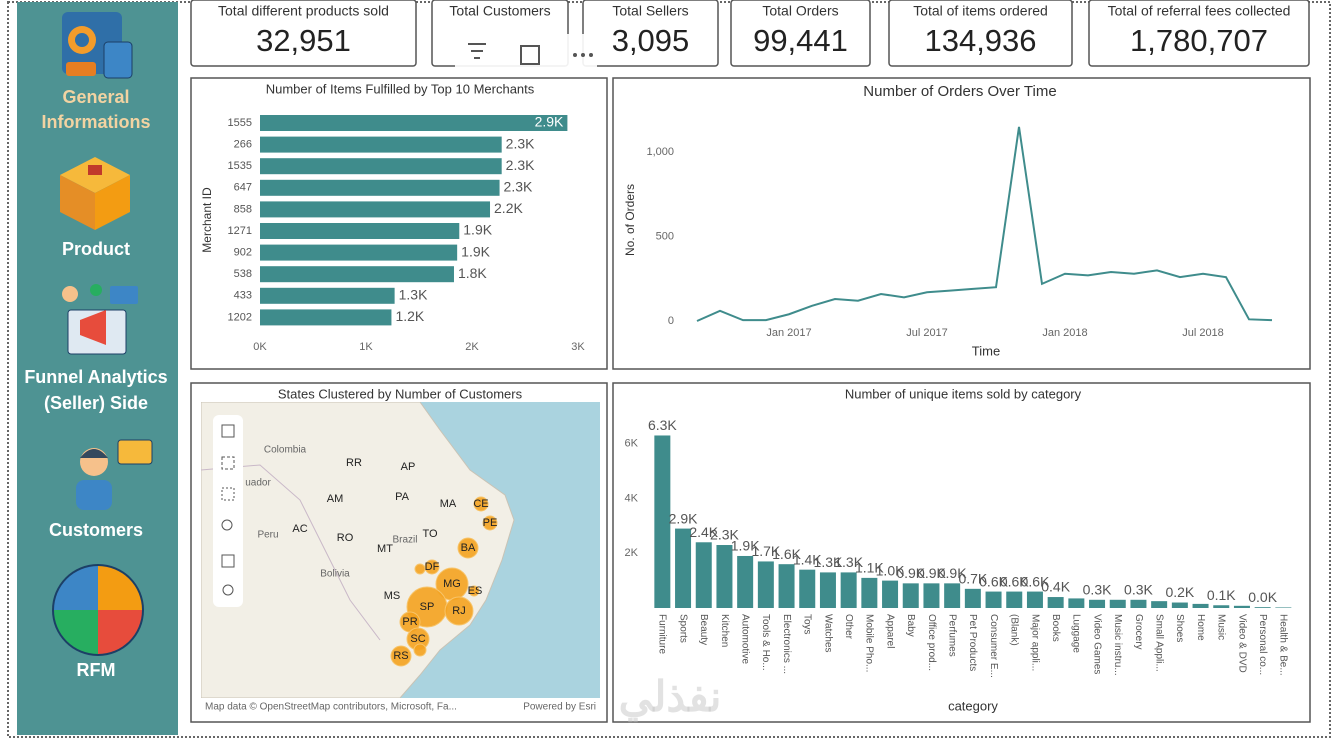 The image size is (1340, 744). What do you see at coordinates (959, 91) in the screenshot?
I see `chart-title: Number of Orders Over Time` at bounding box center [959, 91].